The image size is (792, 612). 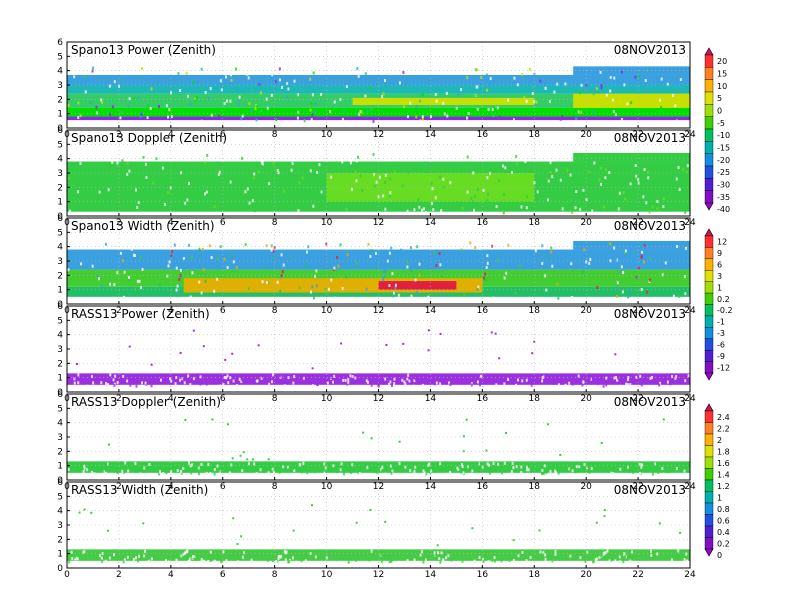 What do you see at coordinates (722, 242) in the screenshot?
I see `colorbar-label: 12` at bounding box center [722, 242].